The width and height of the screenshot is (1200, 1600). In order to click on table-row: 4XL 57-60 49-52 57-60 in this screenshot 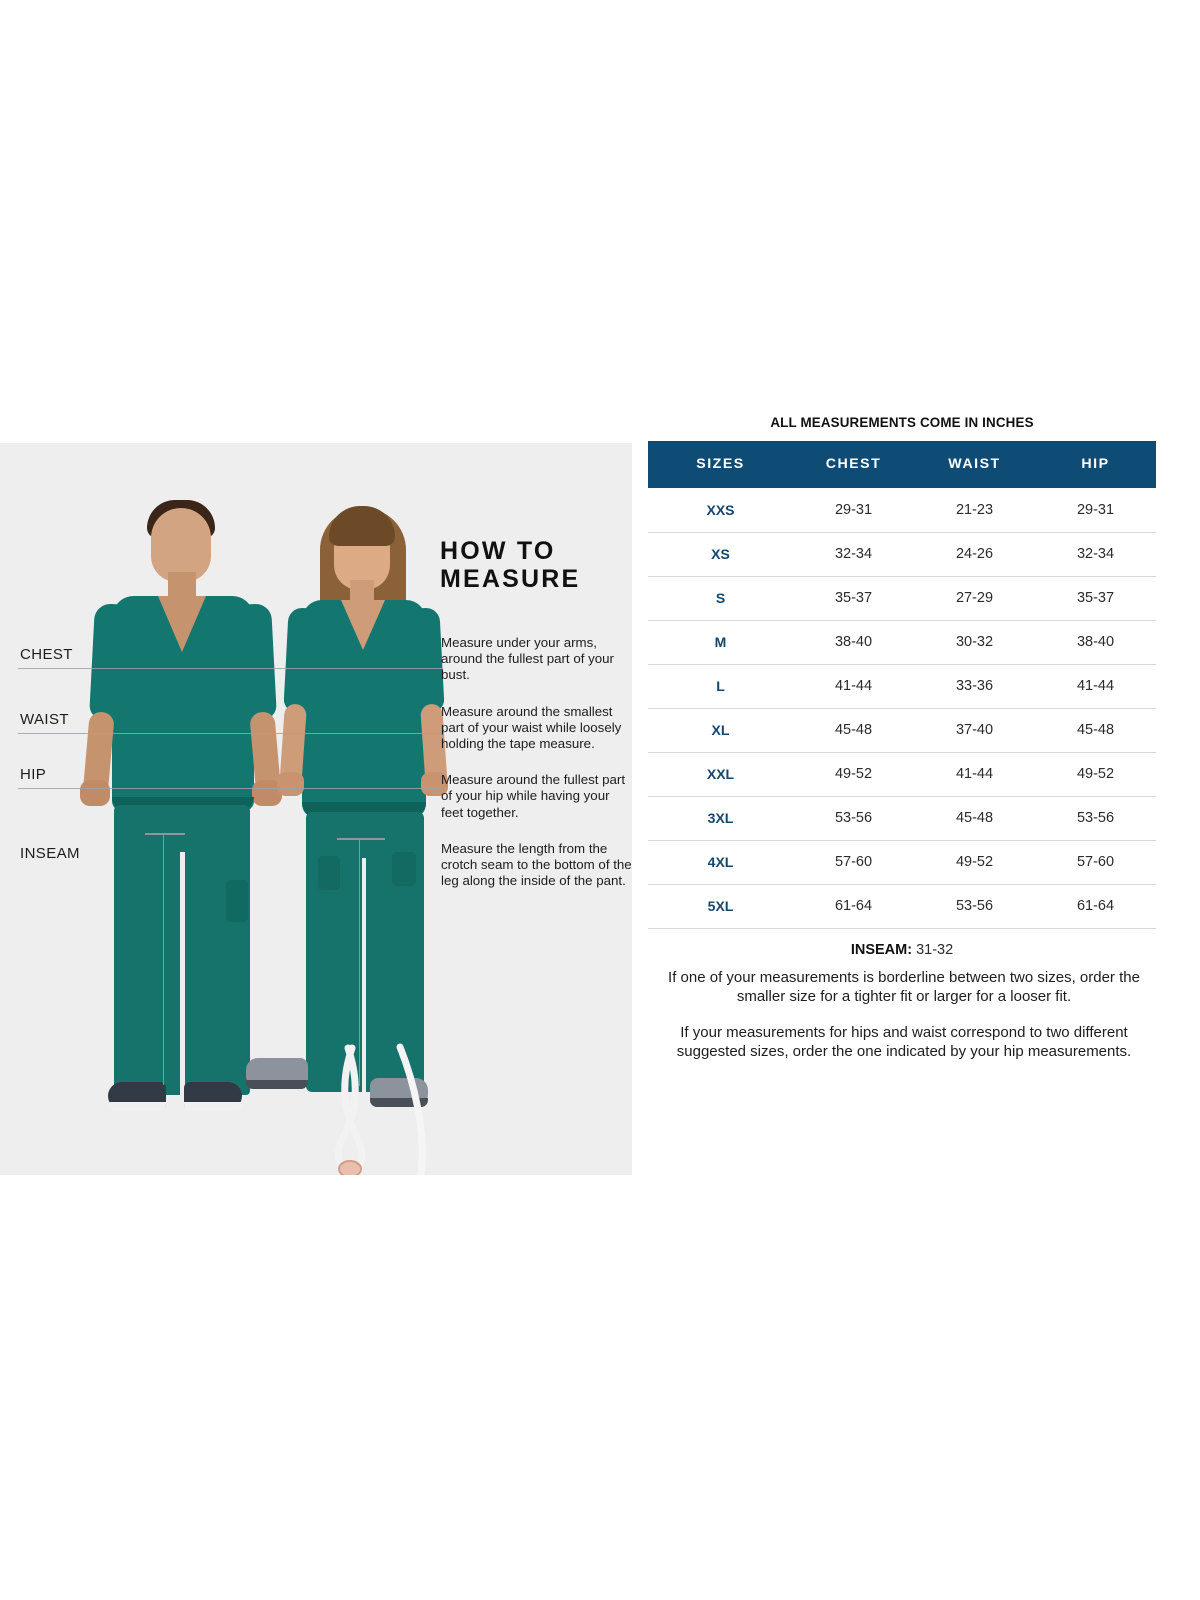, I will do `click(902, 862)`.